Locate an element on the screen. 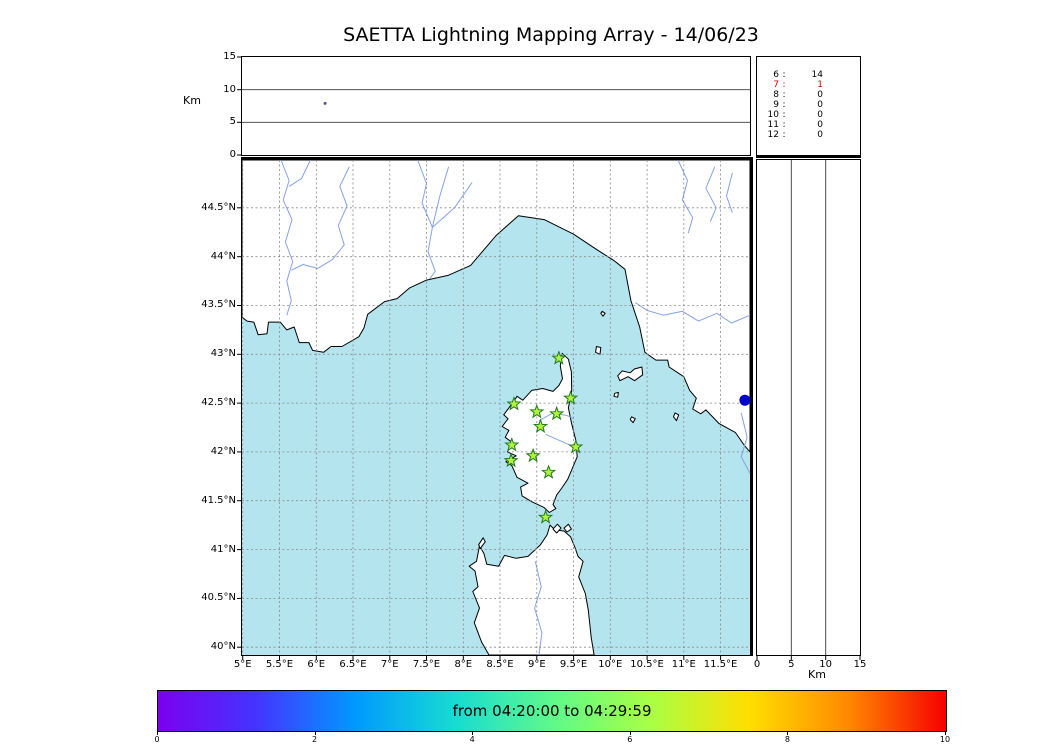 The width and height of the screenshot is (1050, 750). top-panel-axis-label: Km is located at coordinates (192, 100).